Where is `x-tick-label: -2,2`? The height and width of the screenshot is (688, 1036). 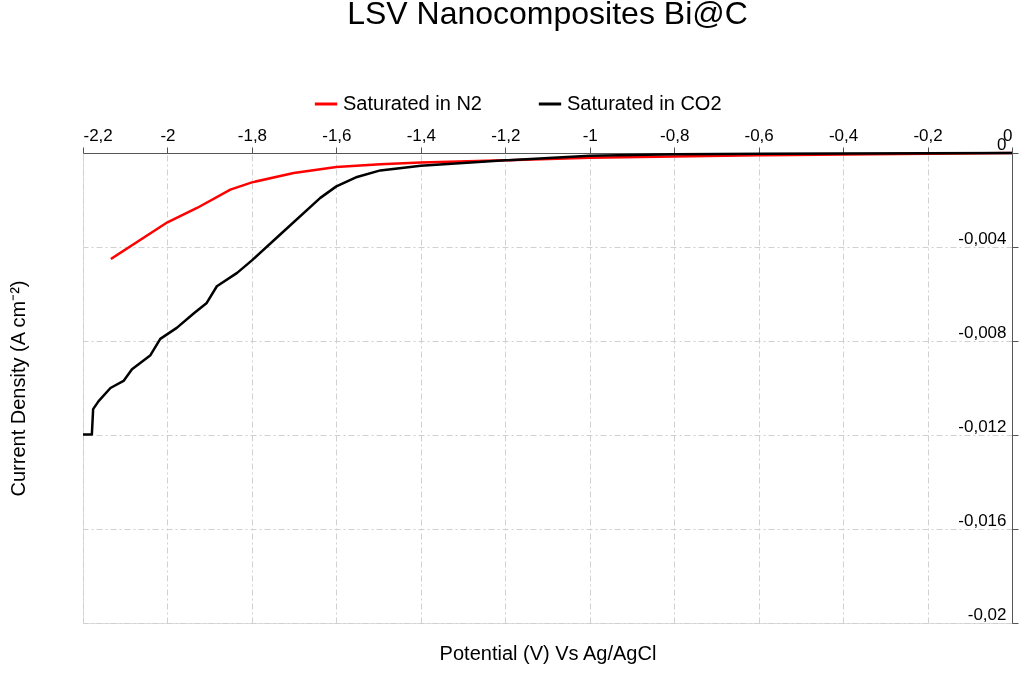 x-tick-label: -2,2 is located at coordinates (98, 135).